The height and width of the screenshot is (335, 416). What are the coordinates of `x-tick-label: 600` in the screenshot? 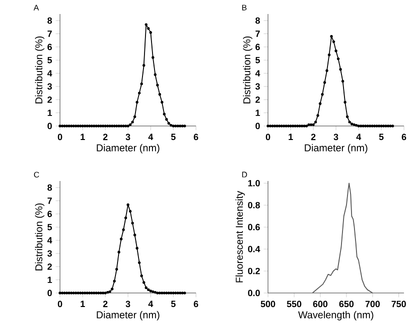 It's located at (320, 304).